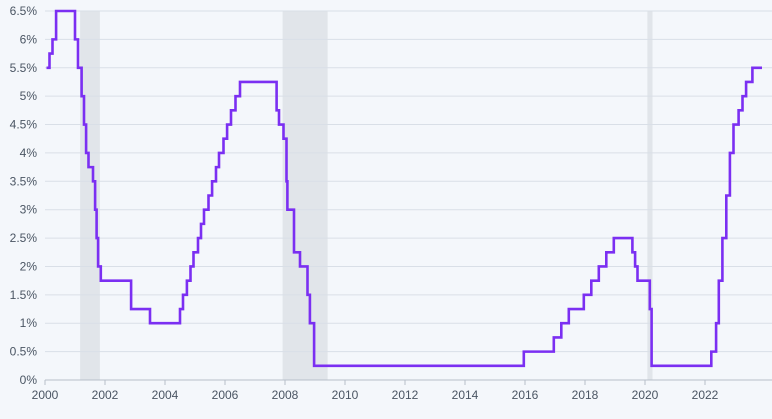 The image size is (772, 419). Describe the element at coordinates (29, 153) in the screenshot. I see `y-tick-label: 4%` at that location.